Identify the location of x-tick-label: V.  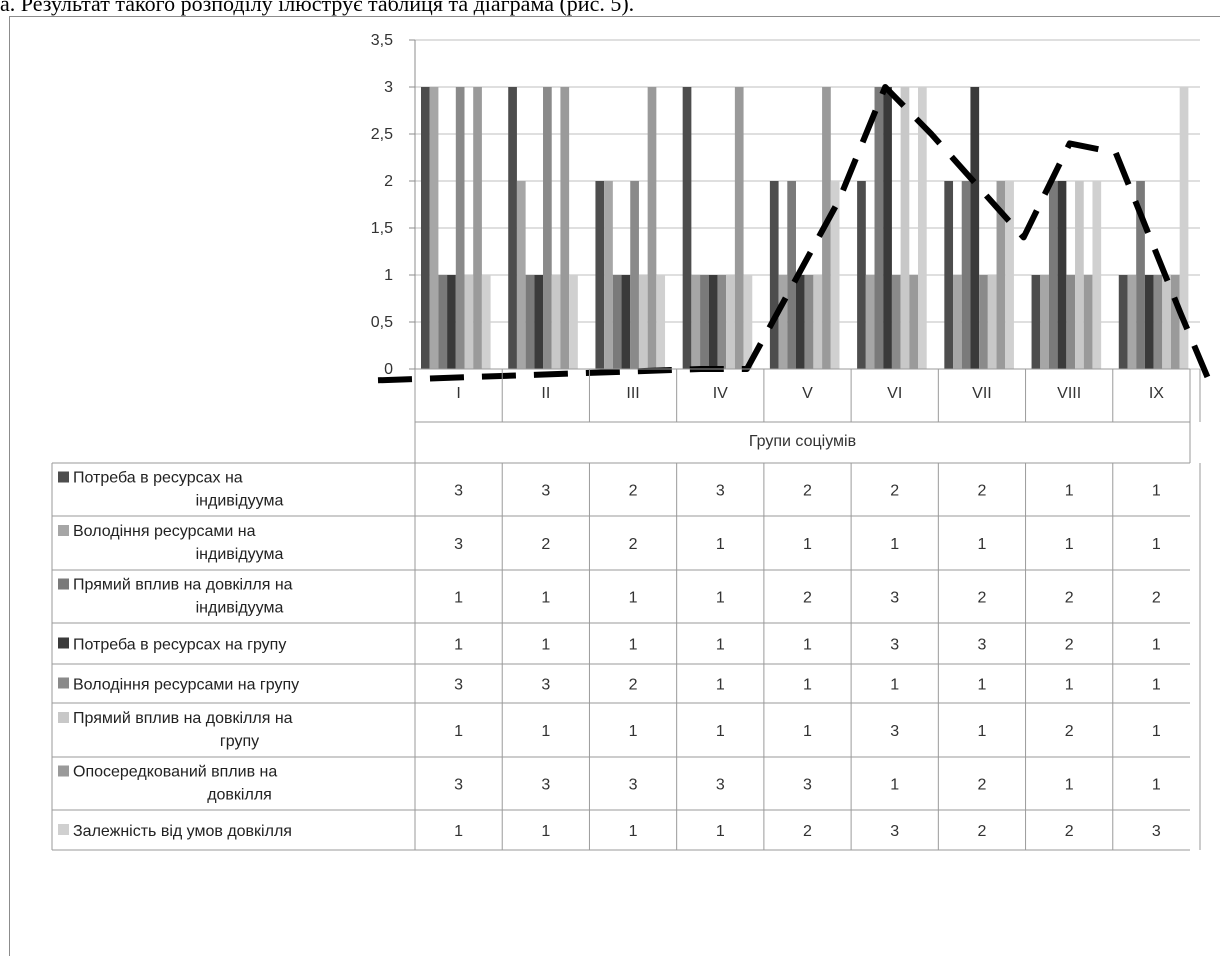
(807, 393).